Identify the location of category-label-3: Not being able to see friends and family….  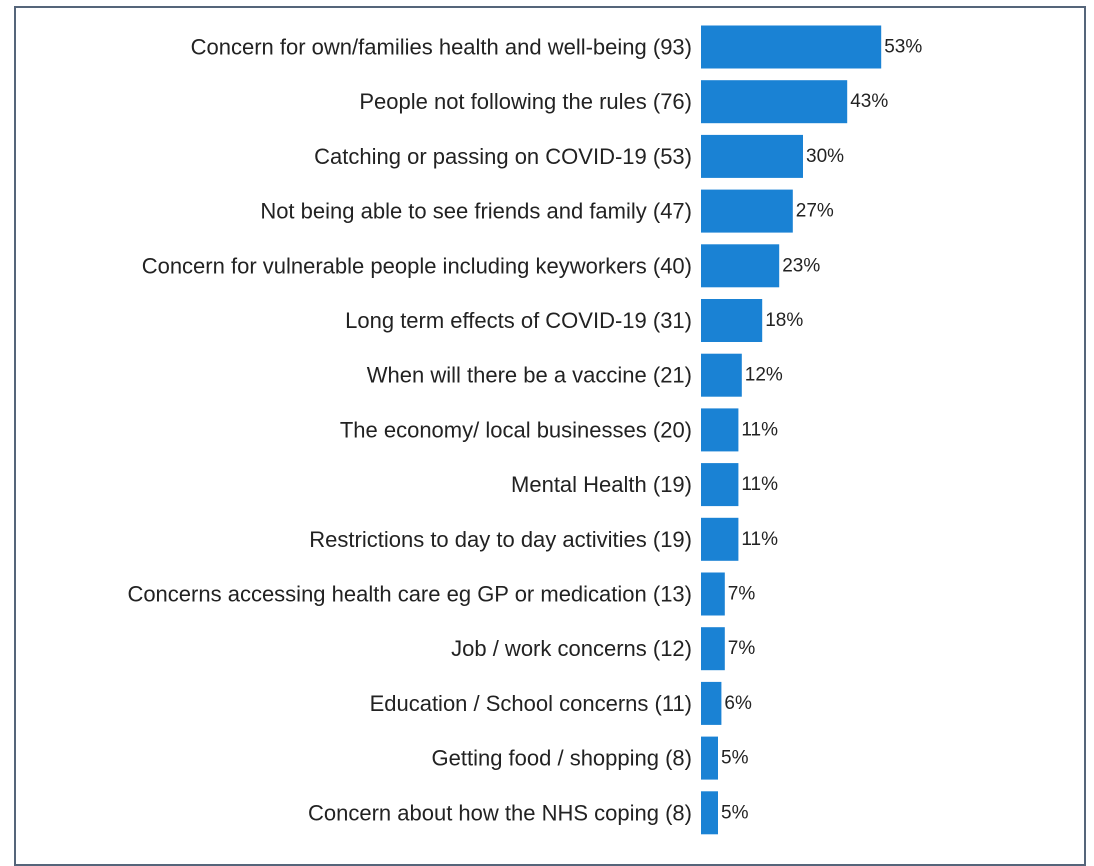
(476, 211).